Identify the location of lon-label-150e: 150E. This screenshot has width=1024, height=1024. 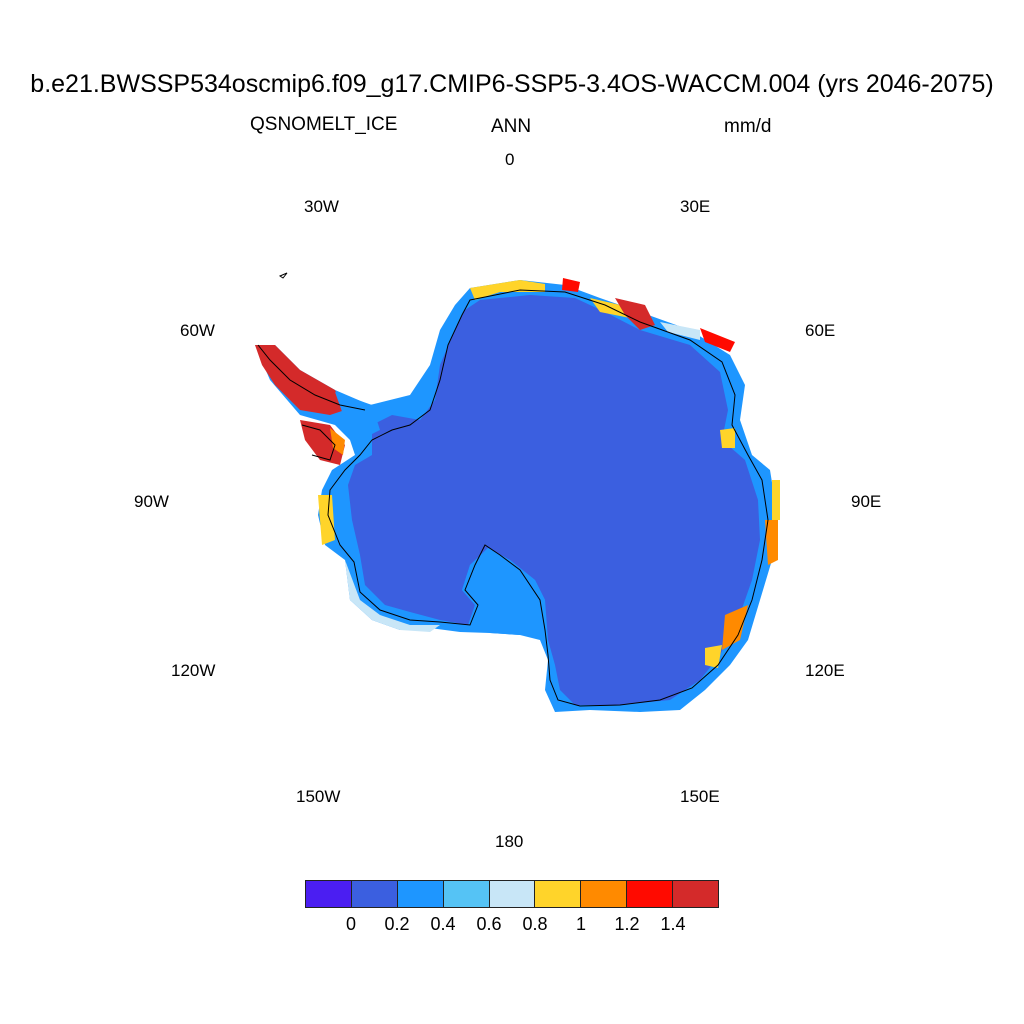
(700, 796).